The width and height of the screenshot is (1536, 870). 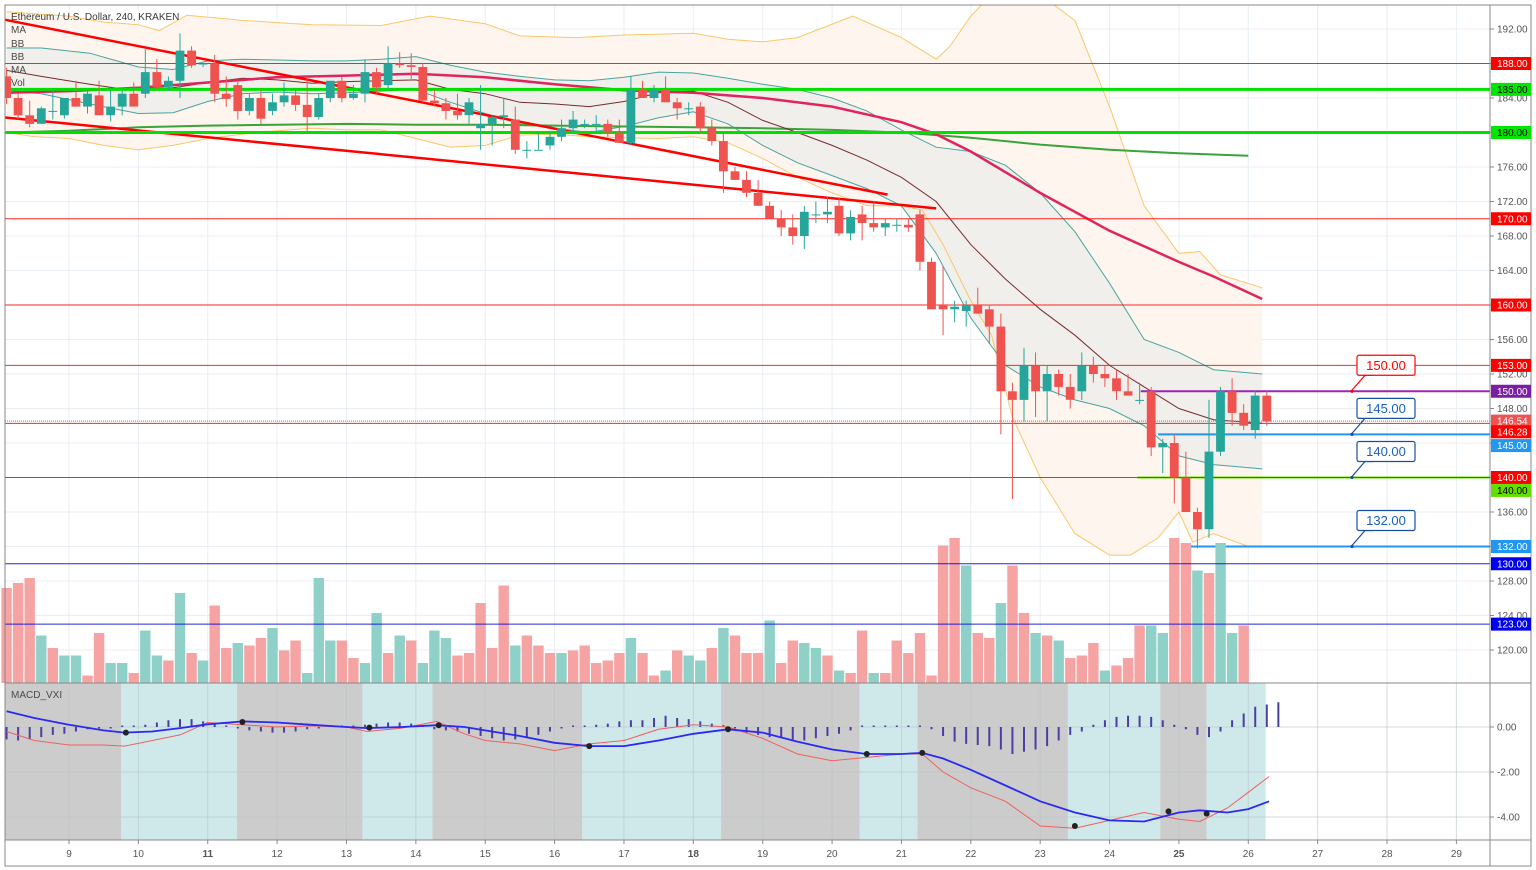 I want to click on price-badge-153.00: 153.00, so click(x=1511, y=365).